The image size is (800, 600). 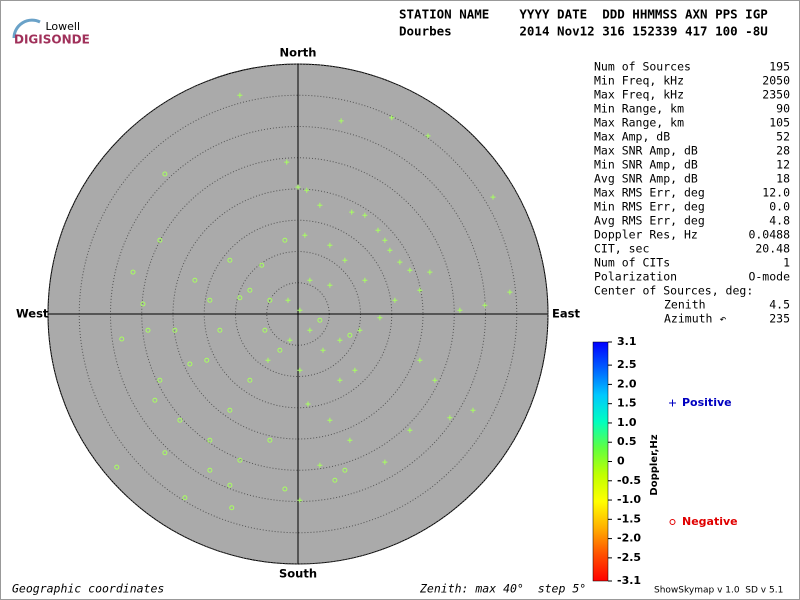 What do you see at coordinates (298, 574) in the screenshot?
I see `direction-label: South` at bounding box center [298, 574].